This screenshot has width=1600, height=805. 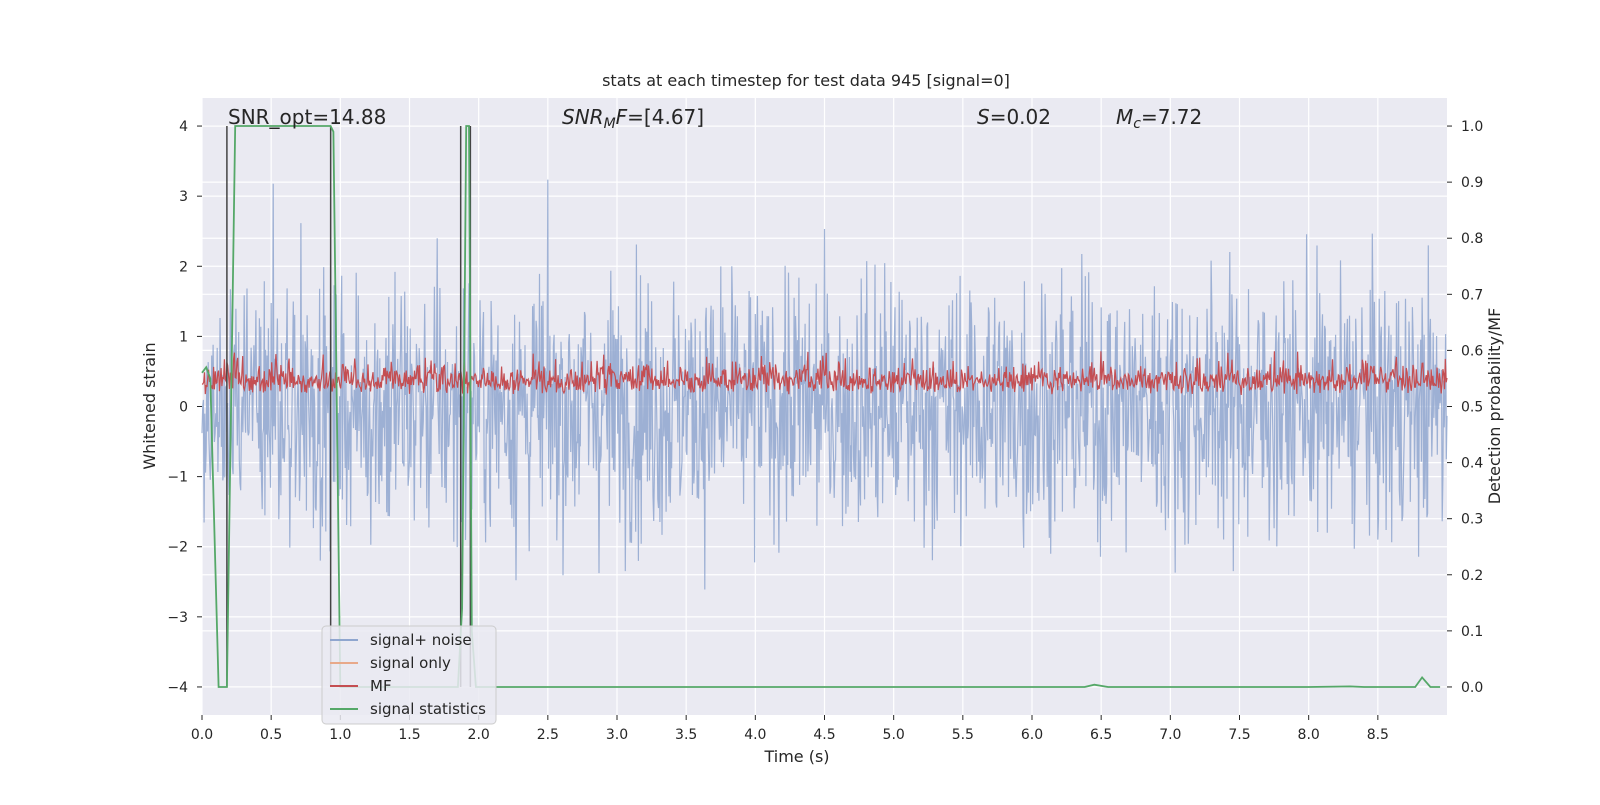 What do you see at coordinates (183, 408) in the screenshot?
I see `y-tick-label: 0` at bounding box center [183, 408].